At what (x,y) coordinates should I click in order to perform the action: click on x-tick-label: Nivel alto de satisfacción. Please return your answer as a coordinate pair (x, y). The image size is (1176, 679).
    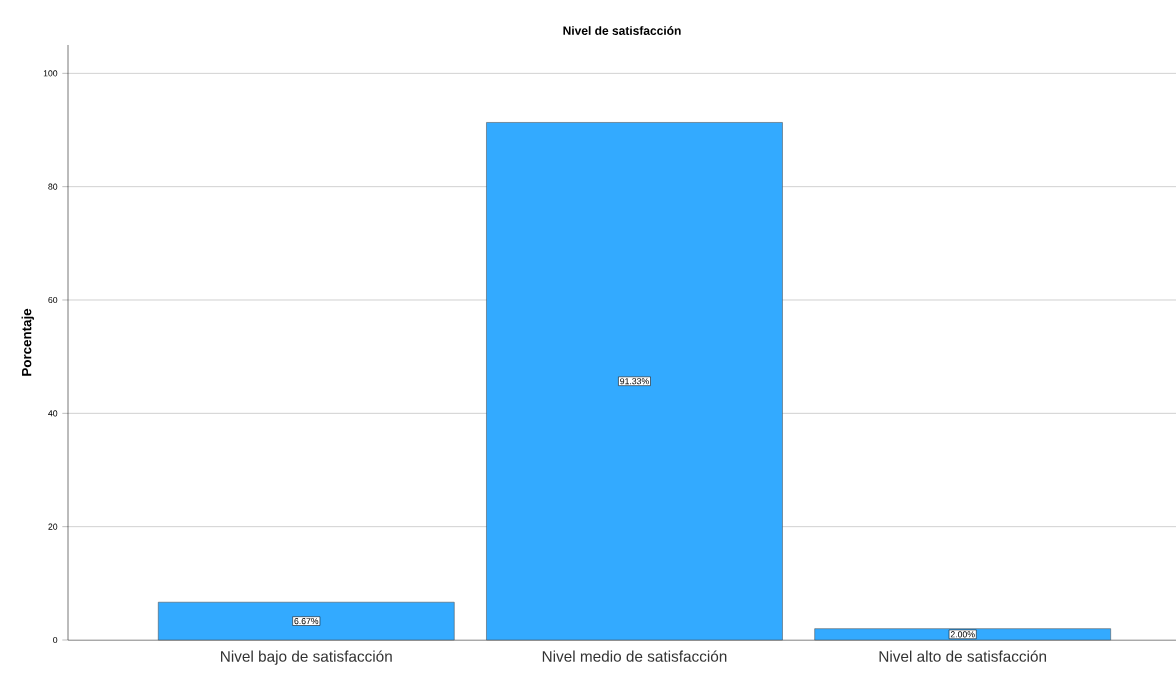
    Looking at the image, I should click on (963, 656).